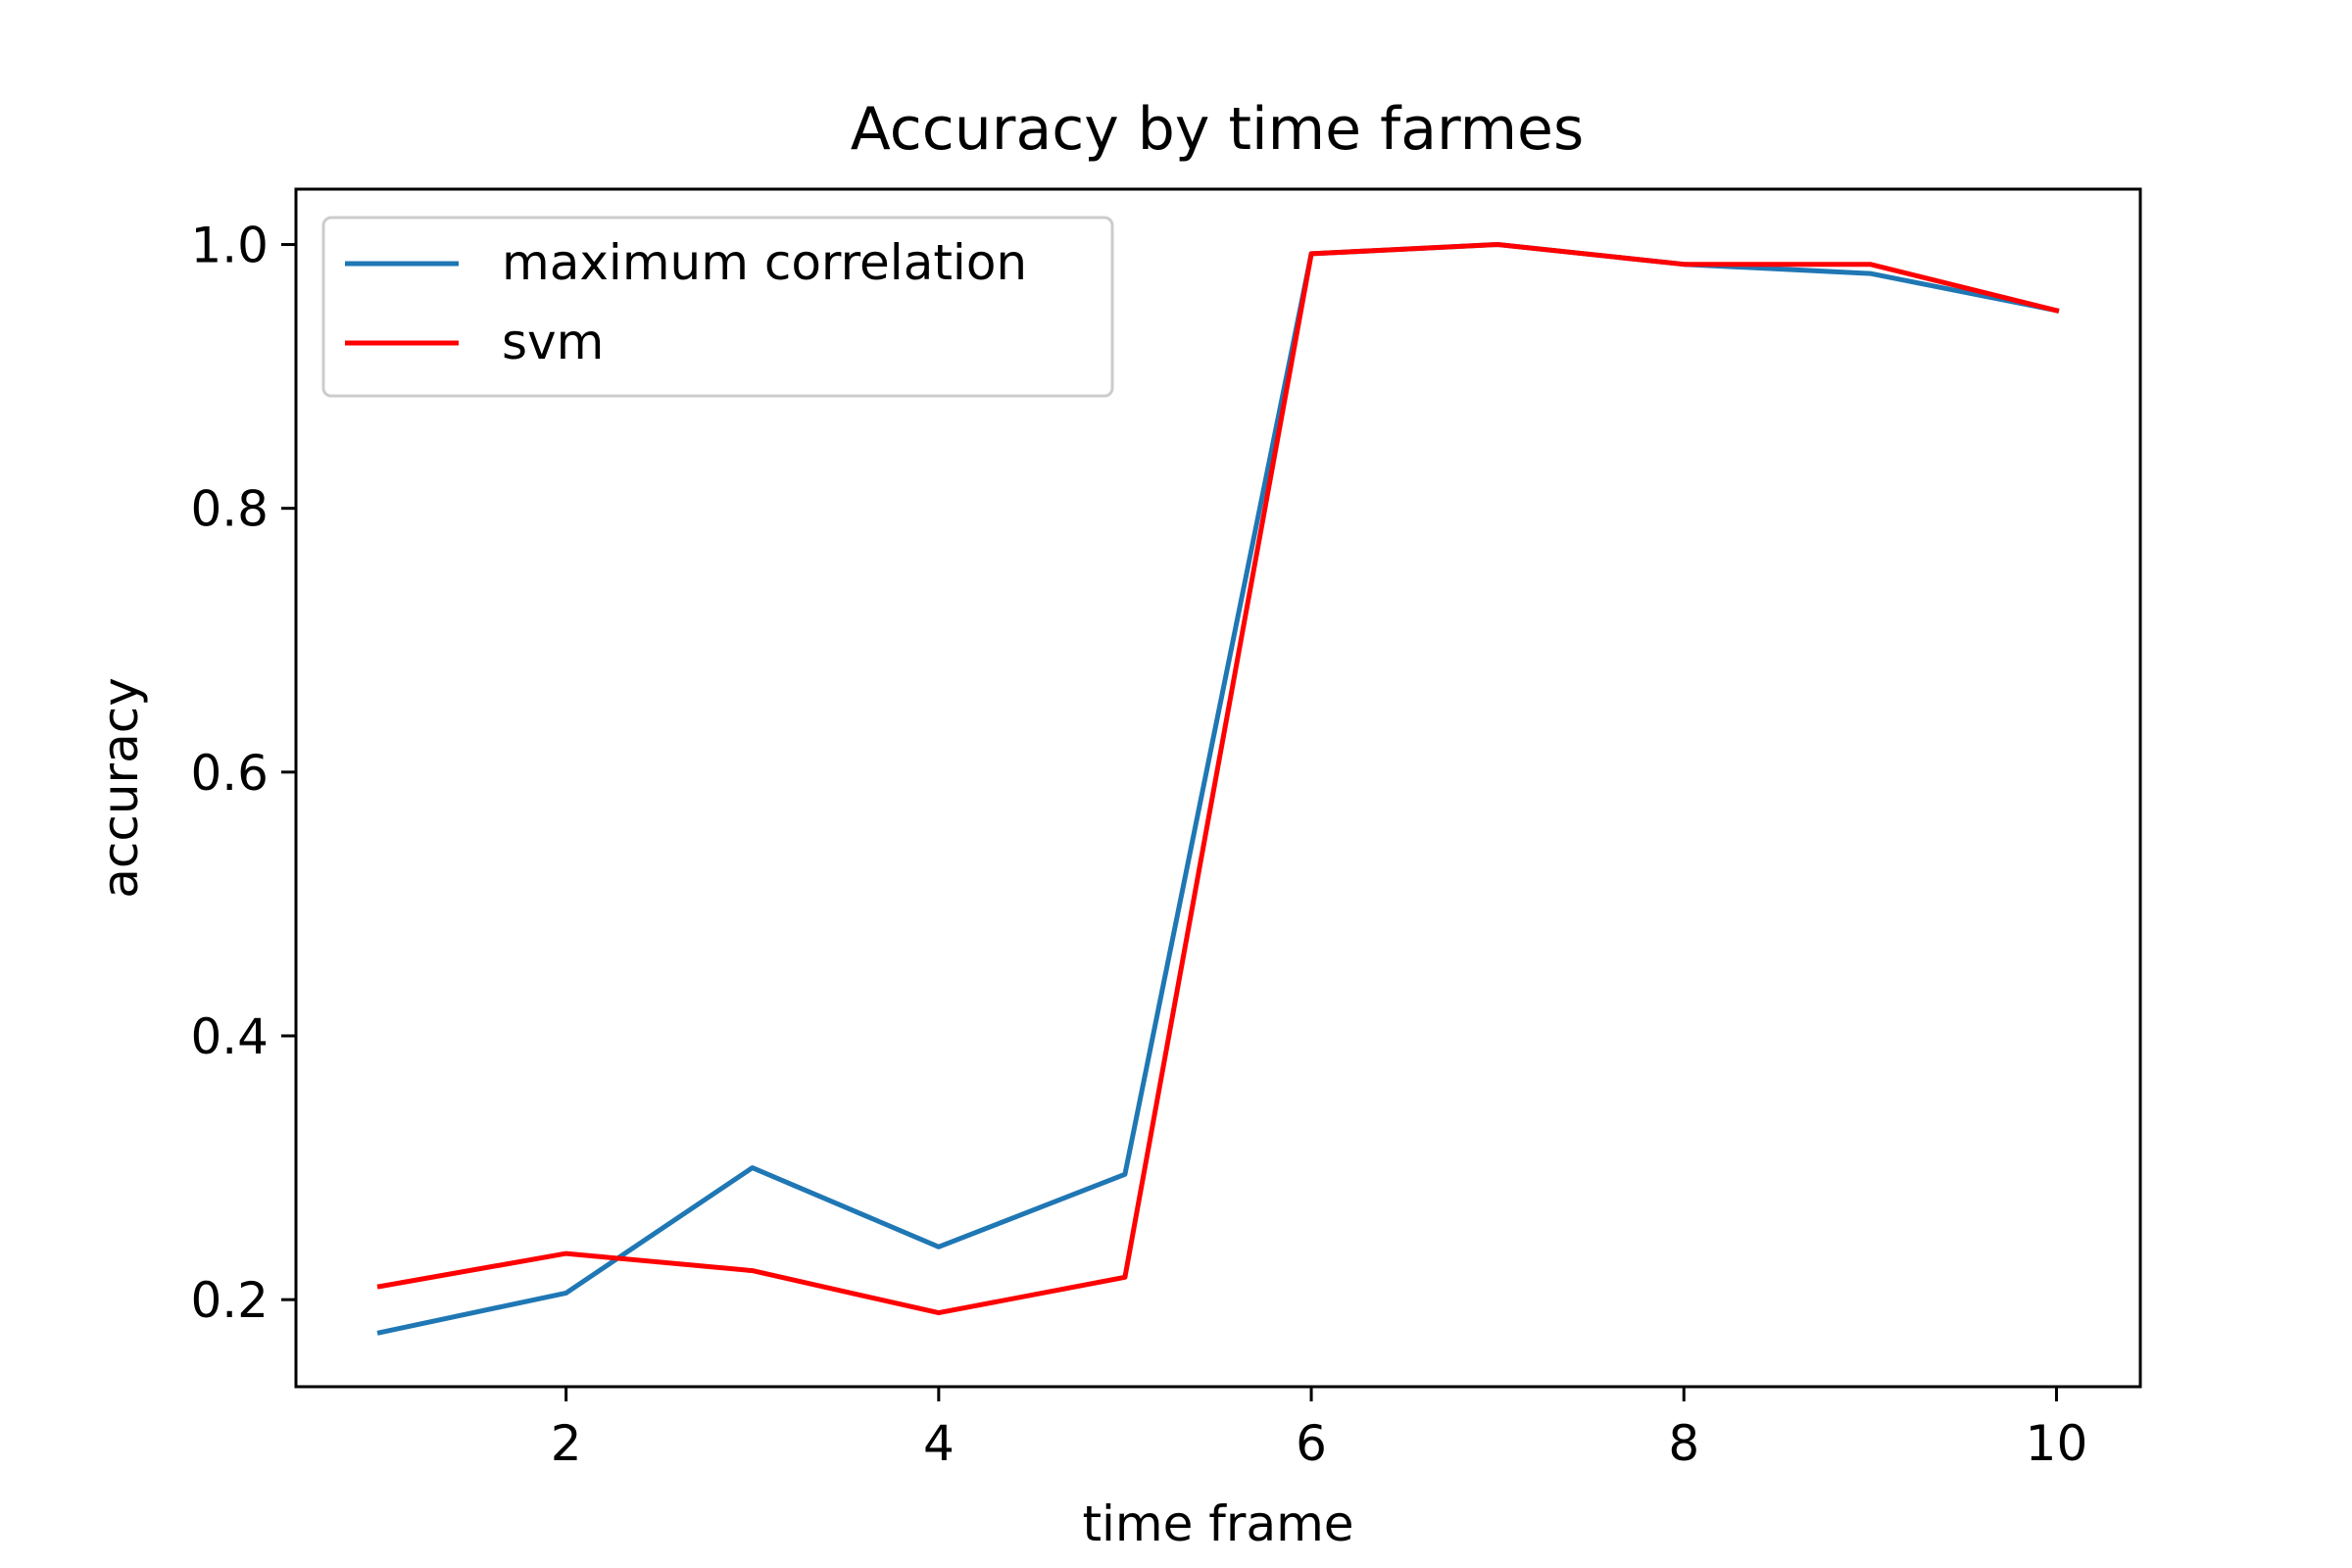 The width and height of the screenshot is (2352, 1568). I want to click on x-ticks: 2 4 6 8 10, so click(1319, 1429).